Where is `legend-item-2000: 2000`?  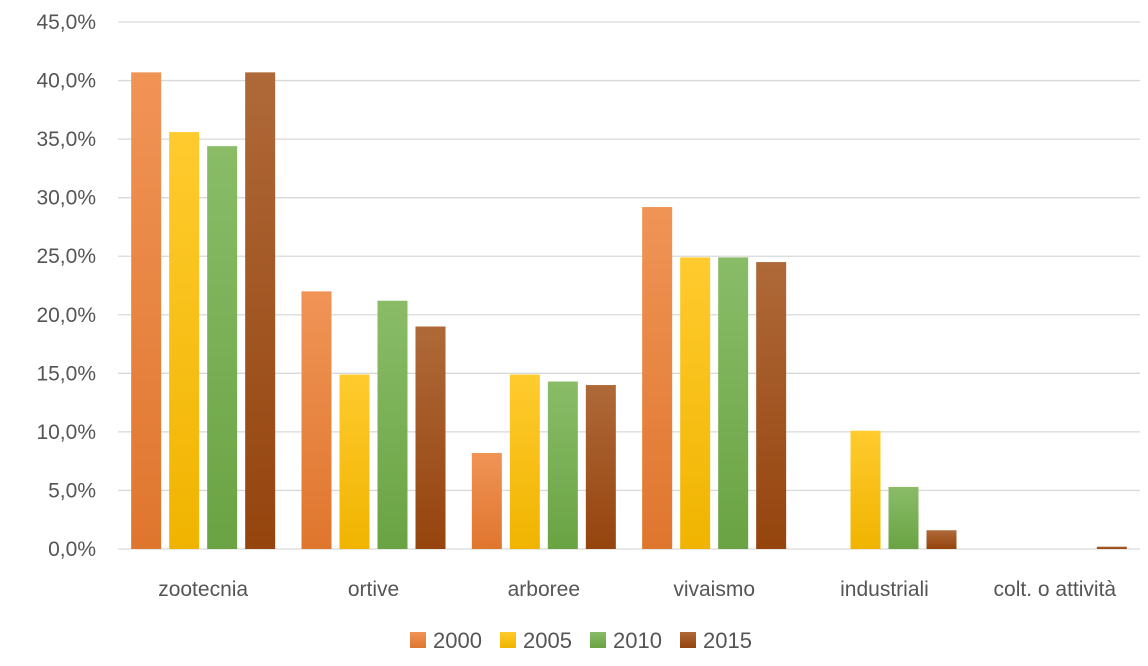 legend-item-2000: 2000 is located at coordinates (446, 640).